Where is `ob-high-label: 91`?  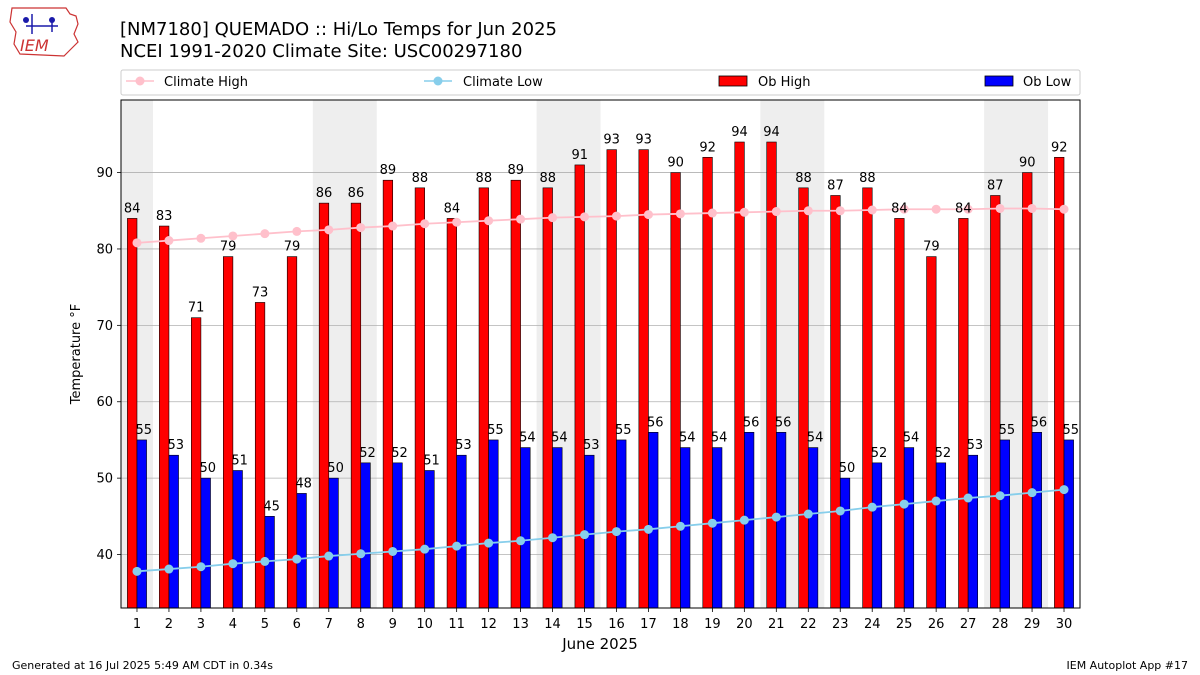
ob-high-label: 91 is located at coordinates (579, 155).